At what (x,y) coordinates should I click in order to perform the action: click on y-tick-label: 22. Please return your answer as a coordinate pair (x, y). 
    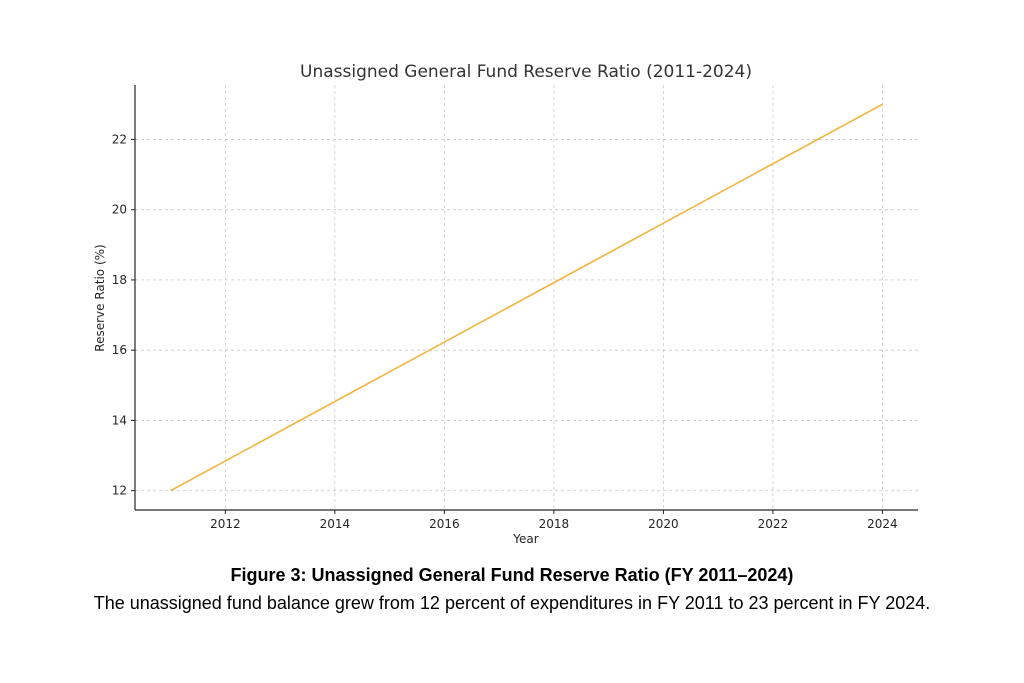
    Looking at the image, I should click on (119, 139).